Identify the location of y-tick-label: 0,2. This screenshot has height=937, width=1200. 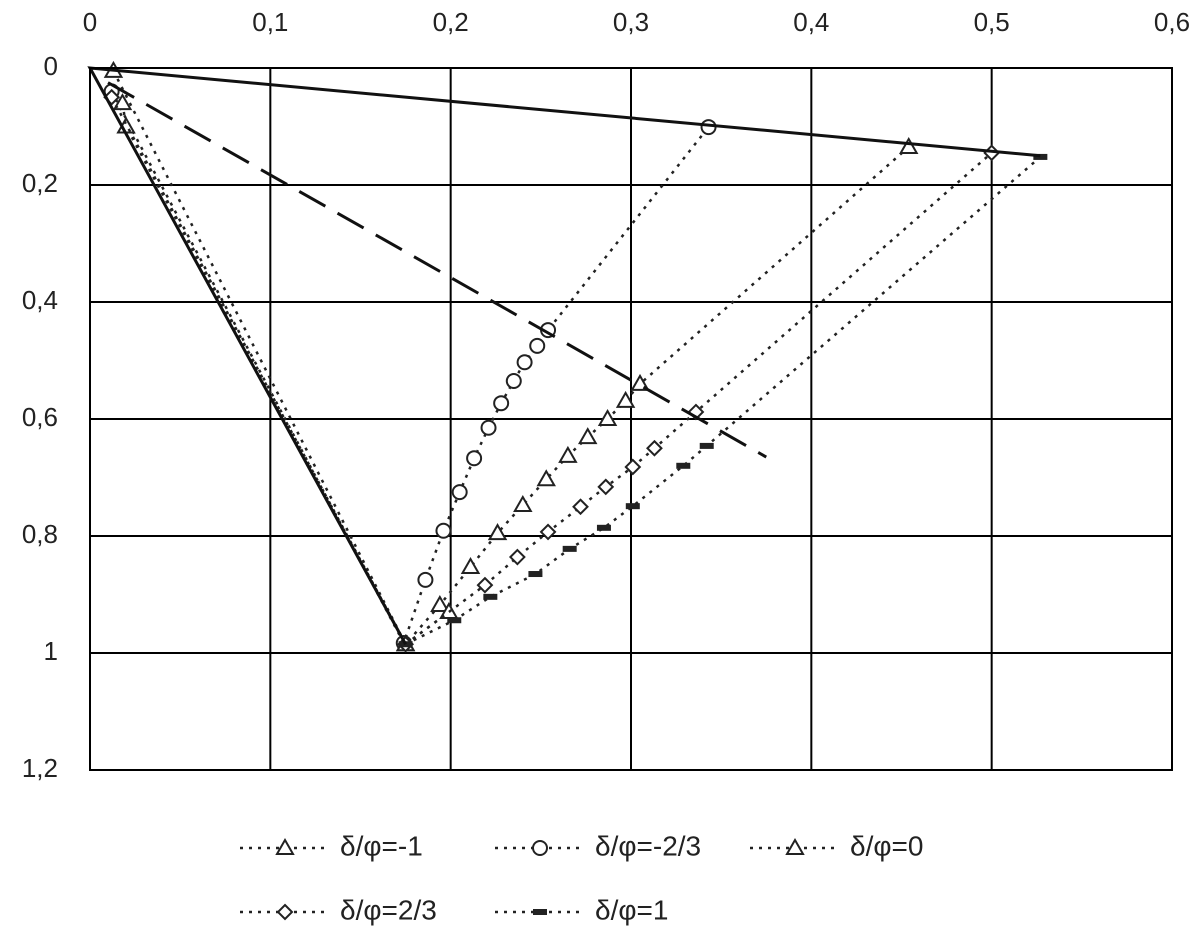
(40, 183).